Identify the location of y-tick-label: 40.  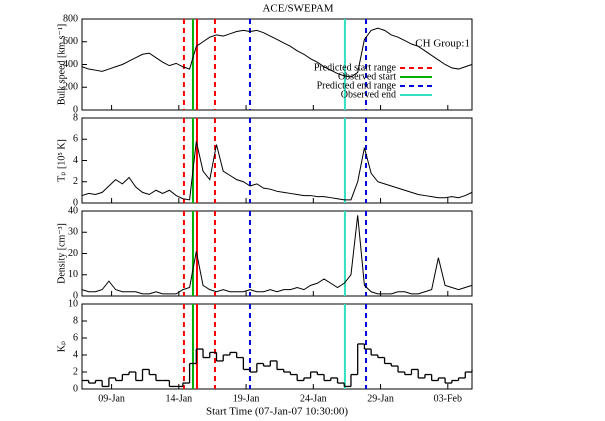
(73, 210).